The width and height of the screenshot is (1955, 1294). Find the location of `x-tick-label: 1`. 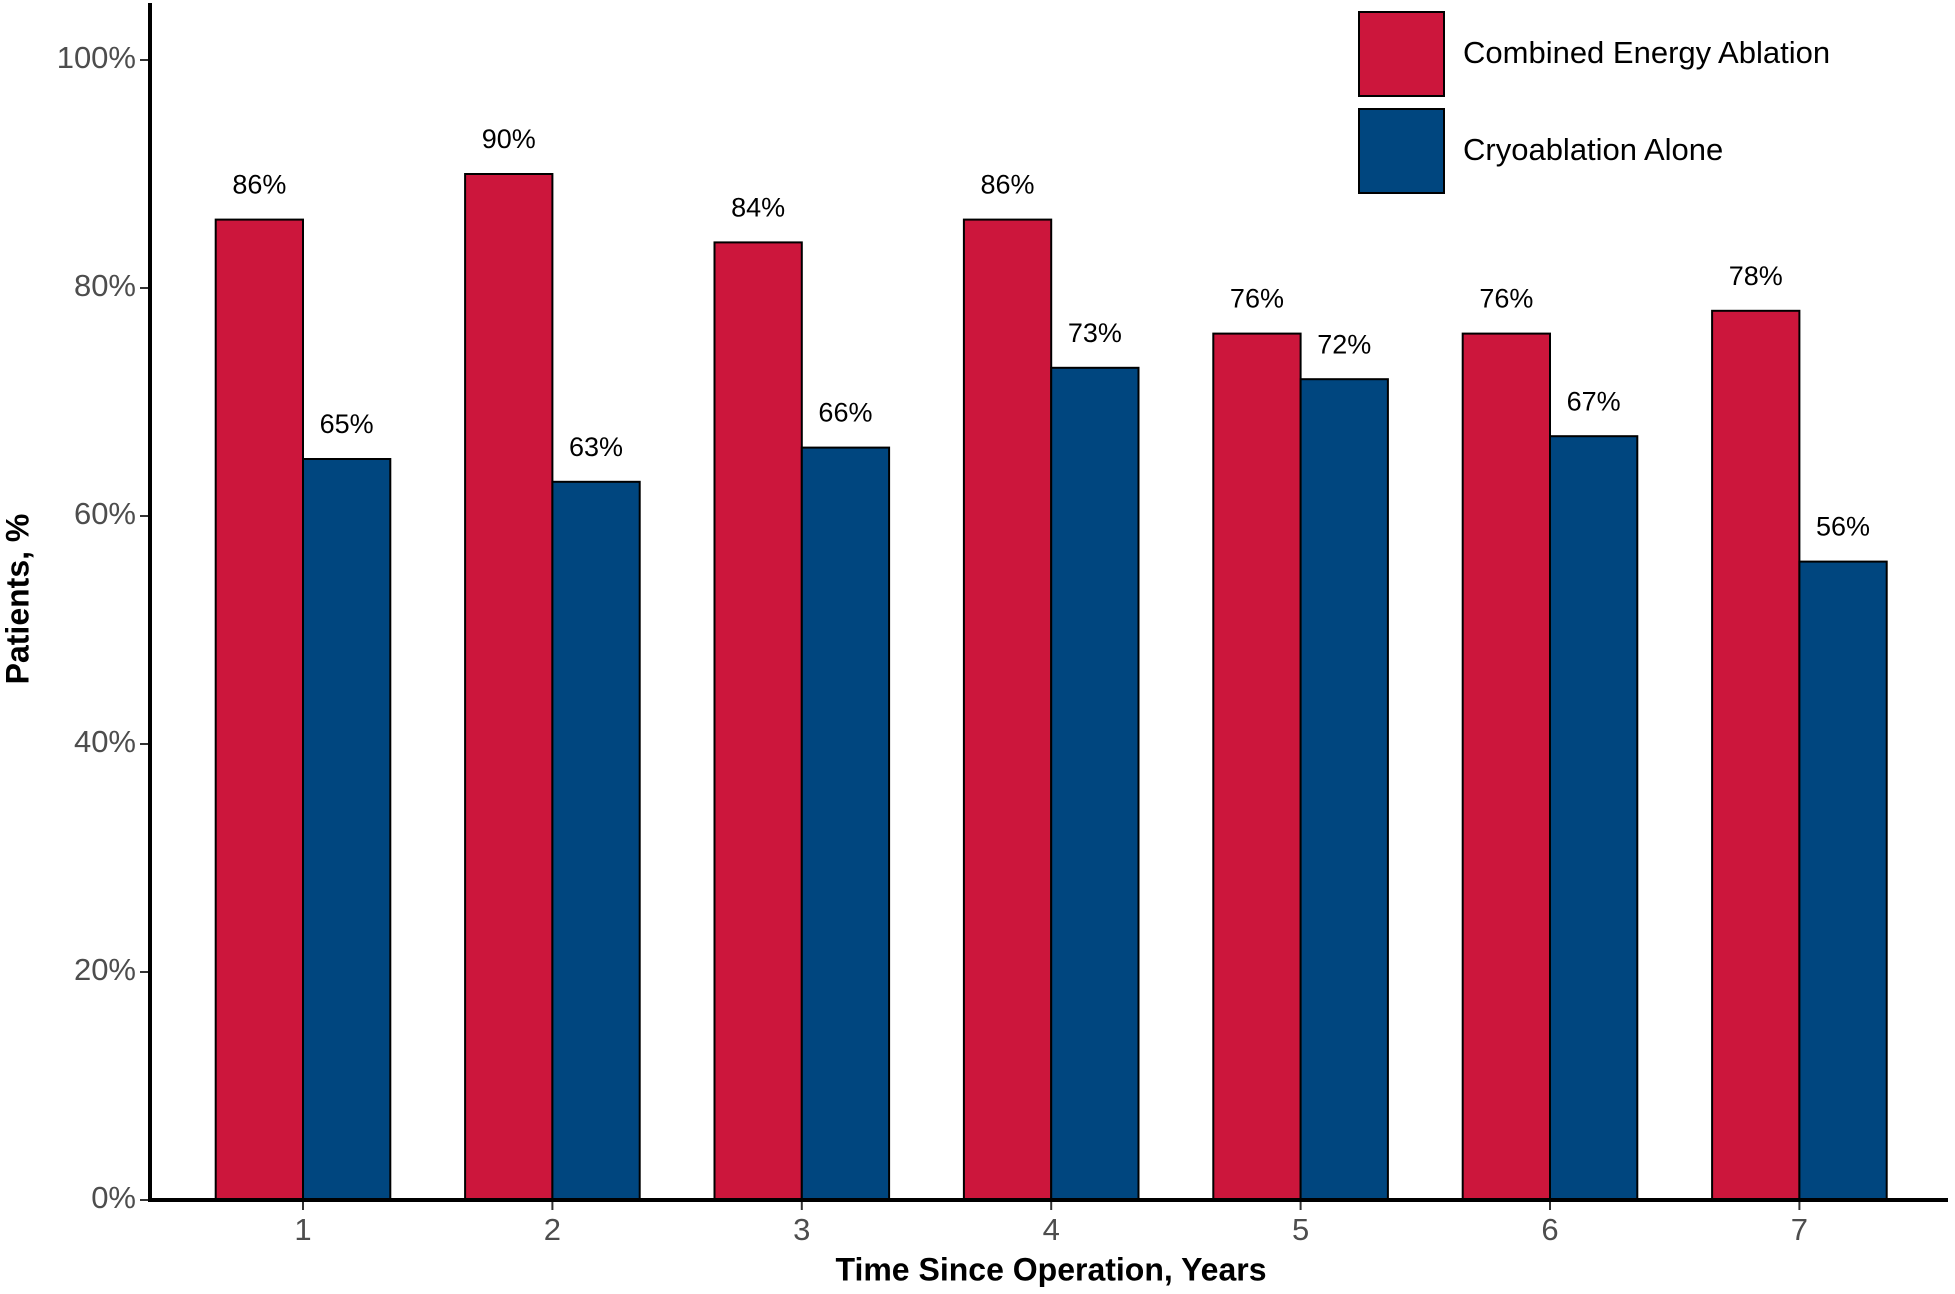

x-tick-label: 1 is located at coordinates (302, 1229).